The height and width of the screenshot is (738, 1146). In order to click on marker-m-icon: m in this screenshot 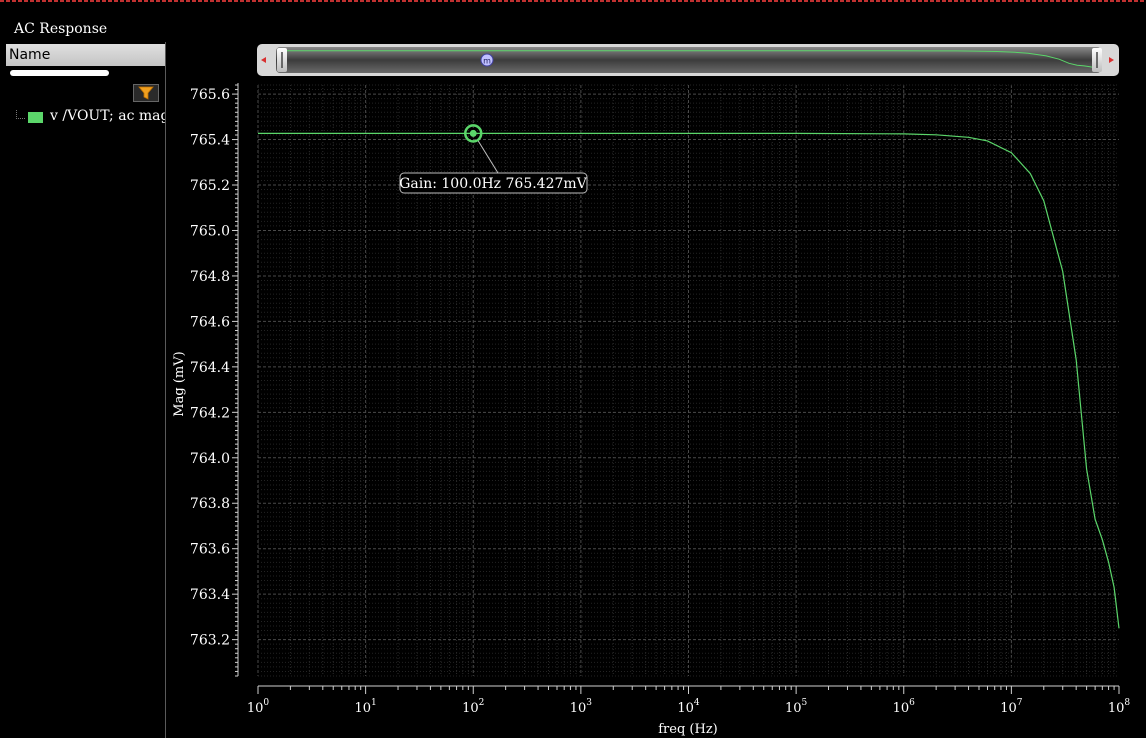, I will do `click(487, 60)`.